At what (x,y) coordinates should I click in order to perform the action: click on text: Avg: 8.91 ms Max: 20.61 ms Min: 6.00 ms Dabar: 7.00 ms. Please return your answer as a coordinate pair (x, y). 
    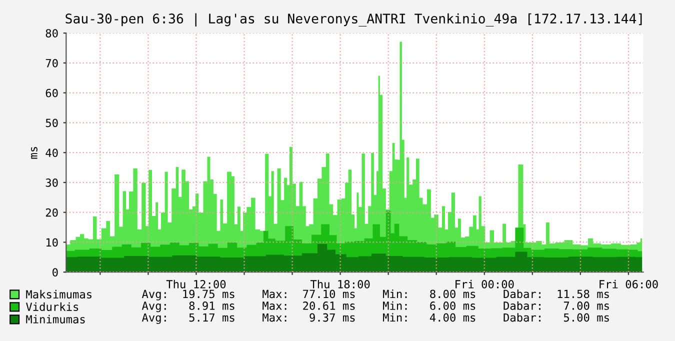
    Looking at the image, I should click on (375, 306).